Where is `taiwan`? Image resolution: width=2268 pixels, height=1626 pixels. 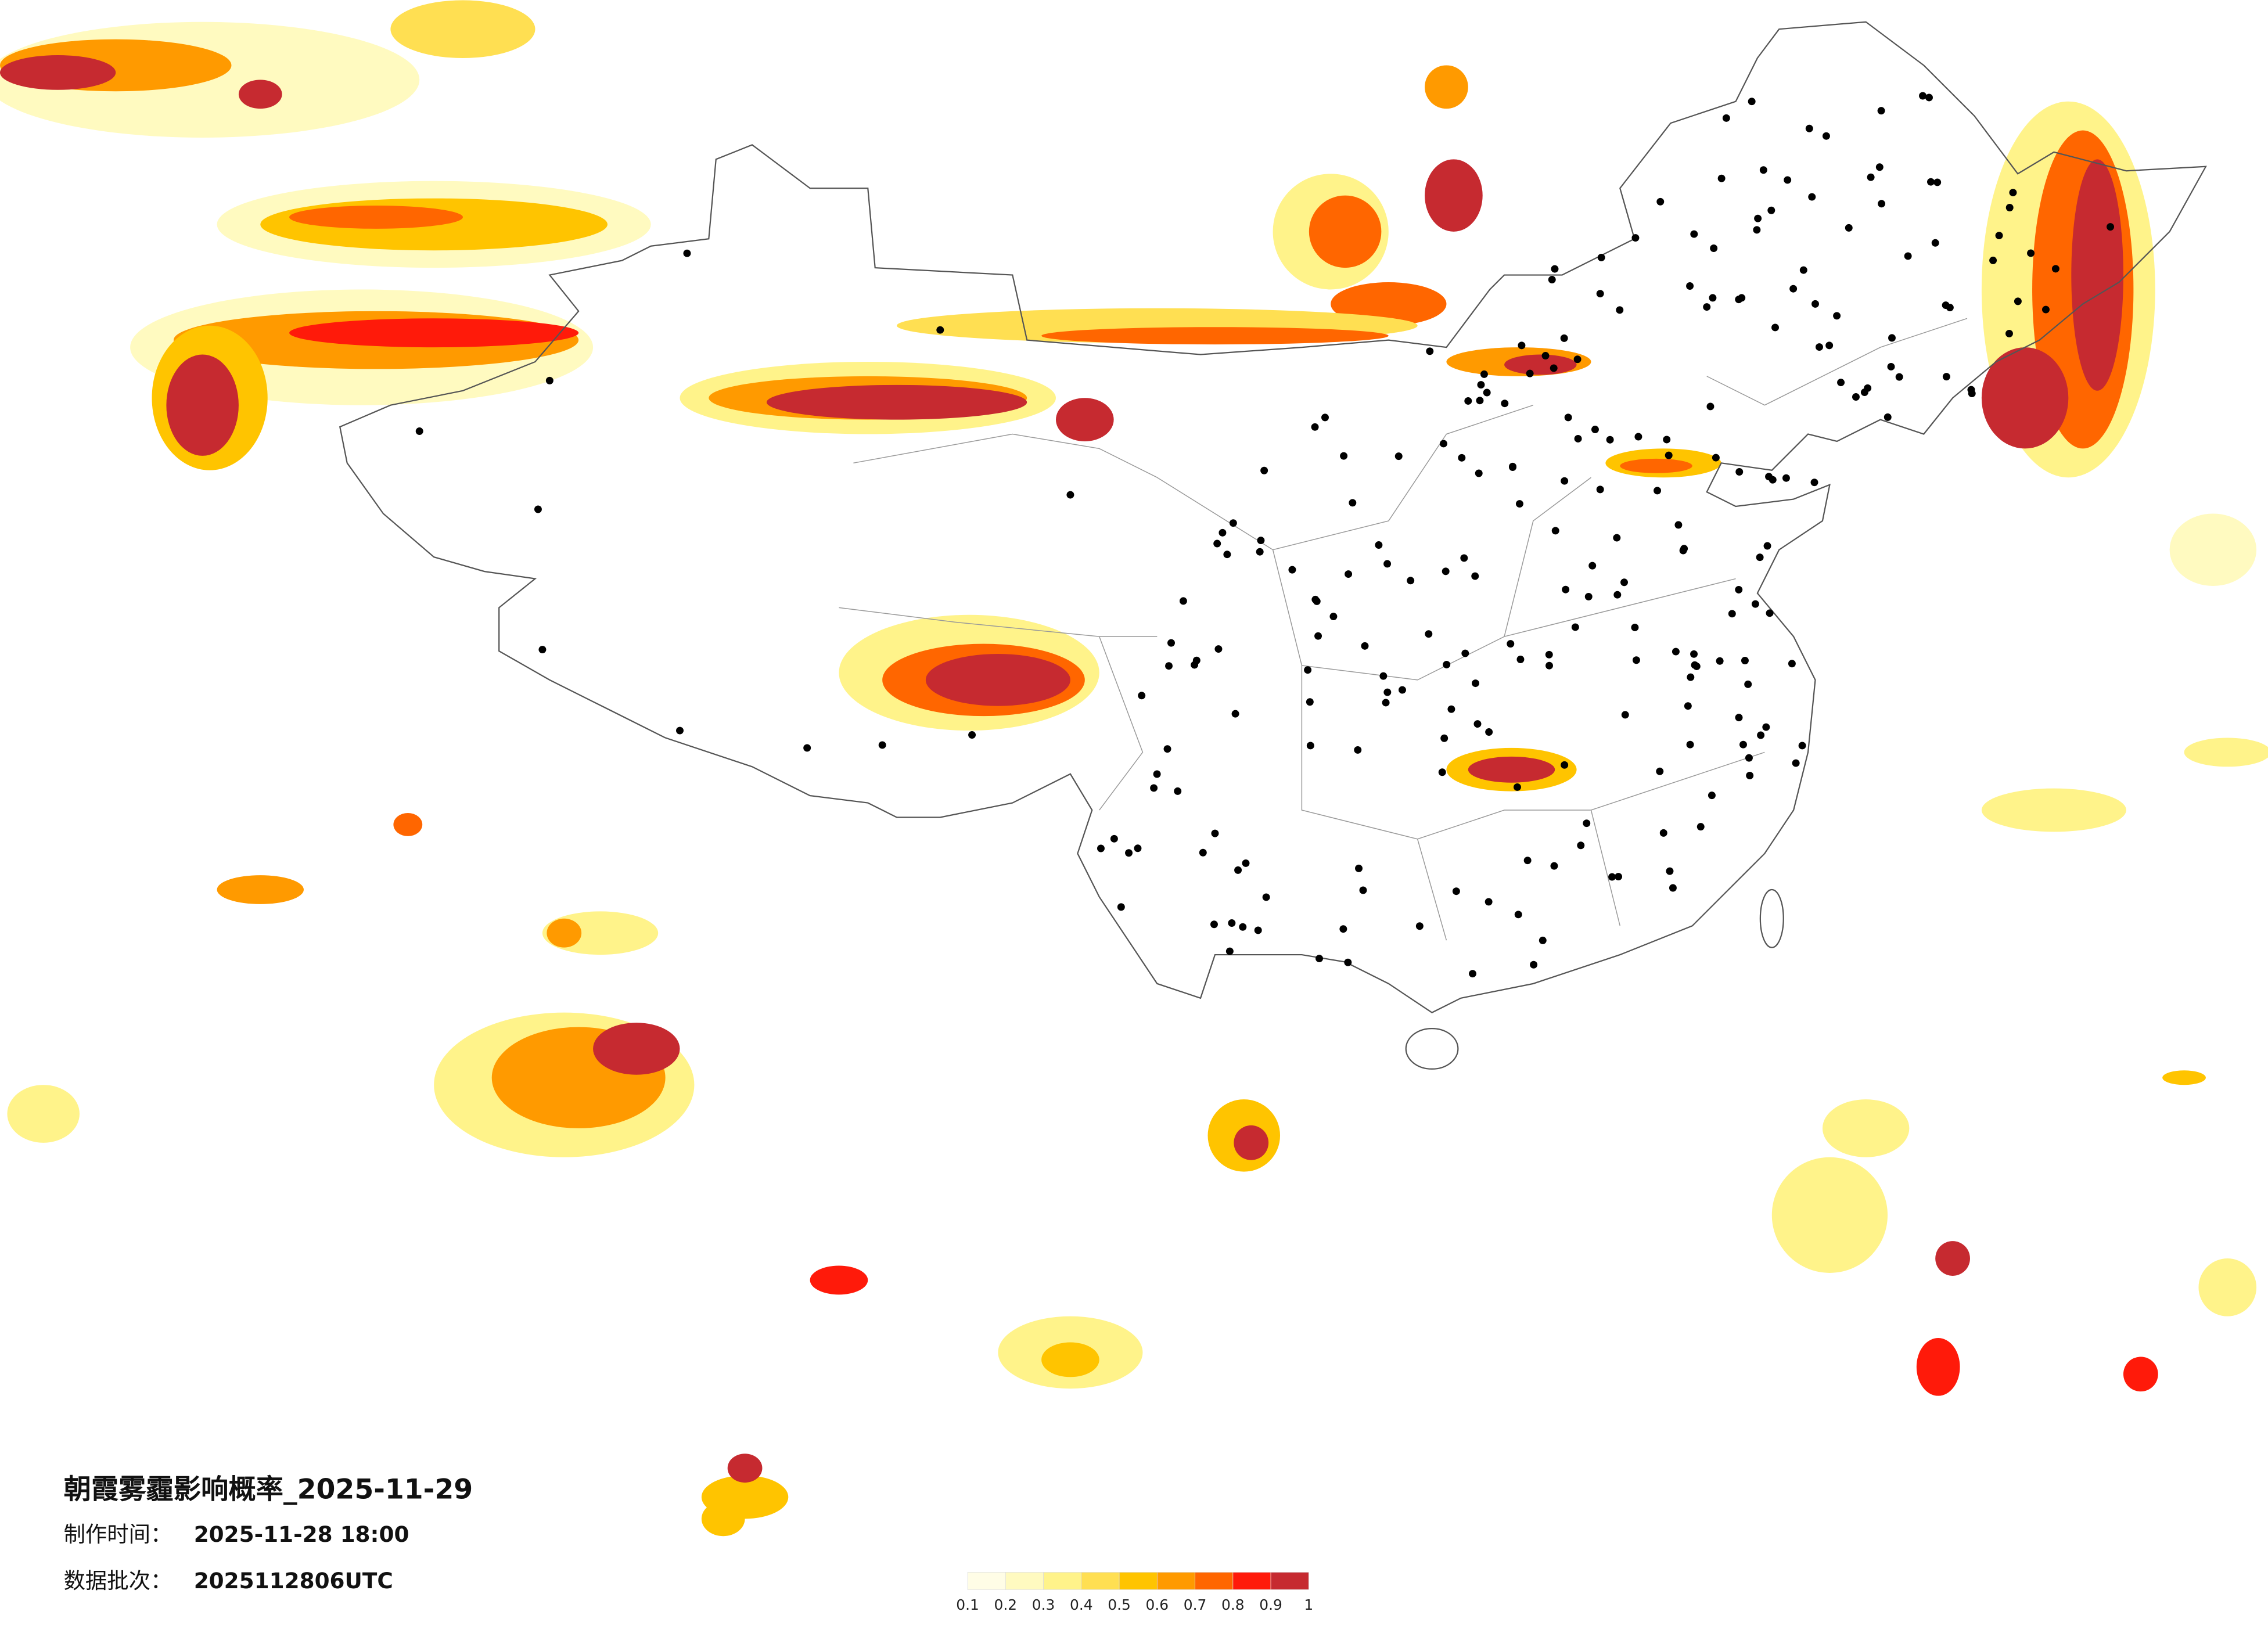 taiwan is located at coordinates (1771, 918).